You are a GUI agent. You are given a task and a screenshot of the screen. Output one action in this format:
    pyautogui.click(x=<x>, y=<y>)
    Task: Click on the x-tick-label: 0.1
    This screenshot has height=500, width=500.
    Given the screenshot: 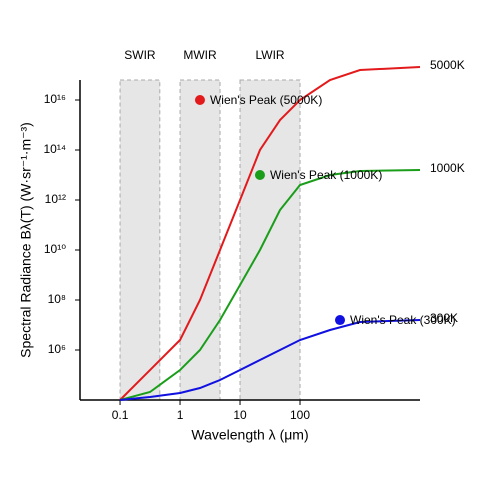 What is the action you would take?
    pyautogui.click(x=120, y=415)
    